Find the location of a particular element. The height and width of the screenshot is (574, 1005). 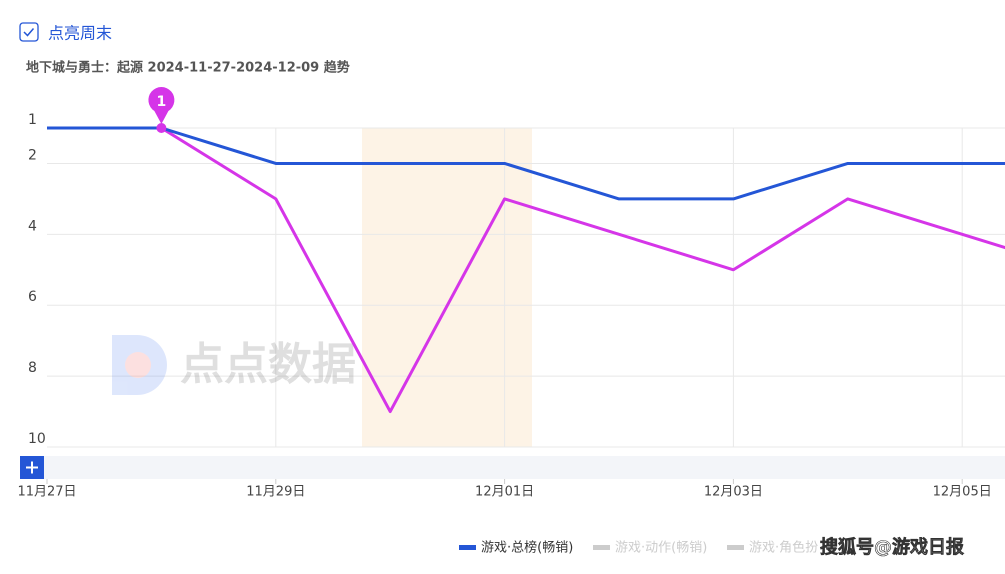

y-tick-label: 8 is located at coordinates (32, 368).